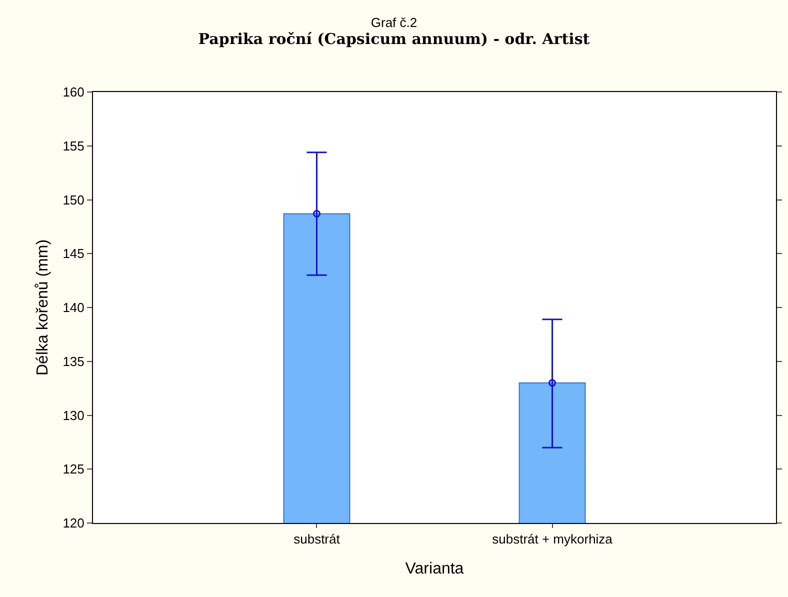 This screenshot has height=597, width=788. Describe the element at coordinates (73, 254) in the screenshot. I see `y-tick-label: 145` at that location.